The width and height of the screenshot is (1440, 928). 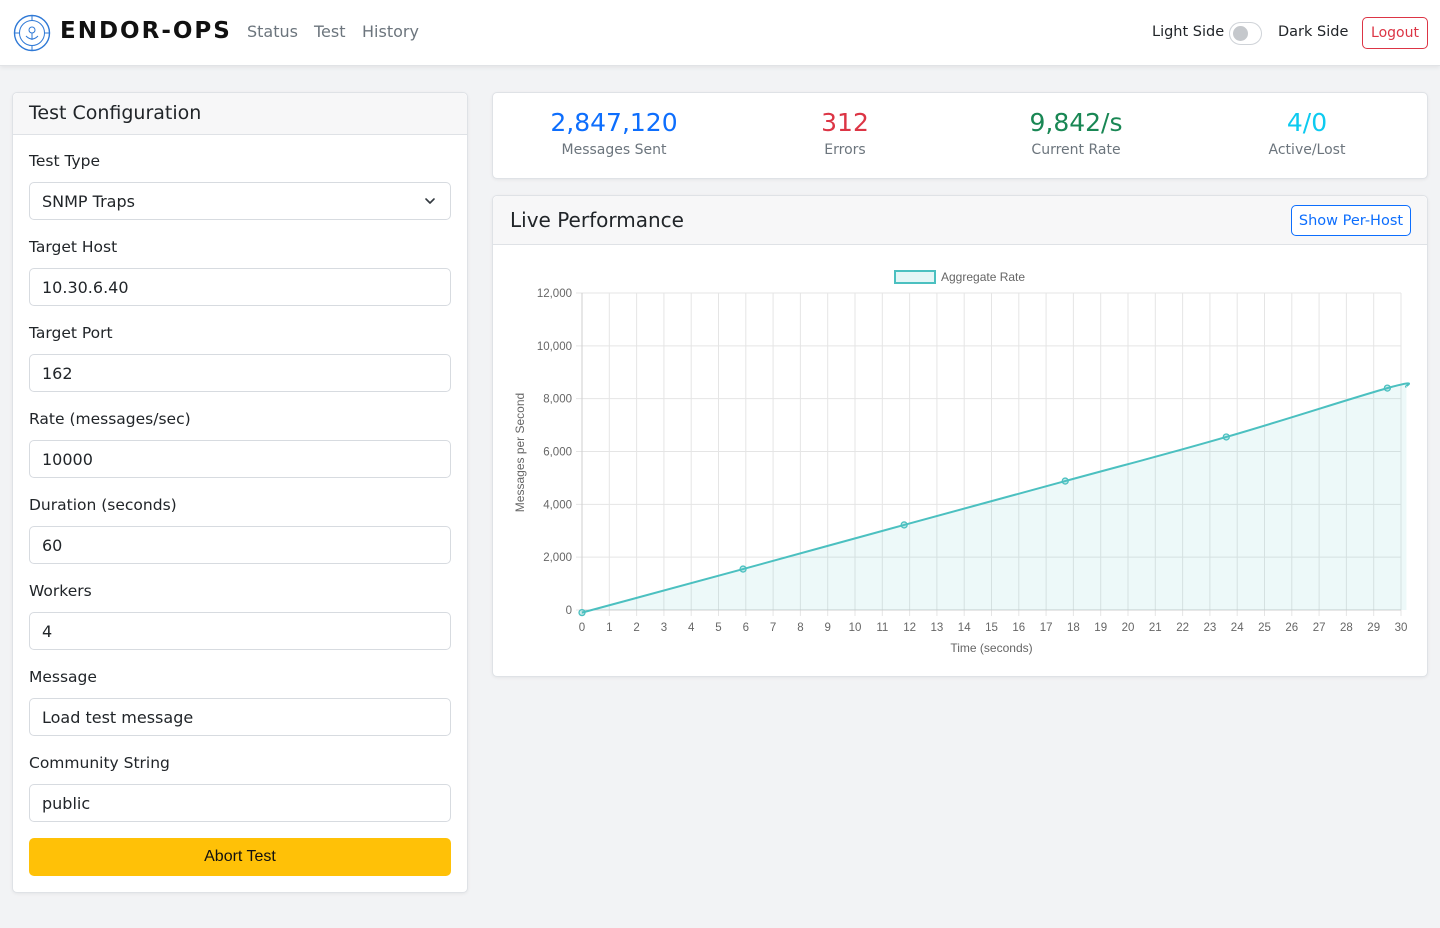 What do you see at coordinates (103, 505) in the screenshot?
I see `duration-label: Duration (seconds)` at bounding box center [103, 505].